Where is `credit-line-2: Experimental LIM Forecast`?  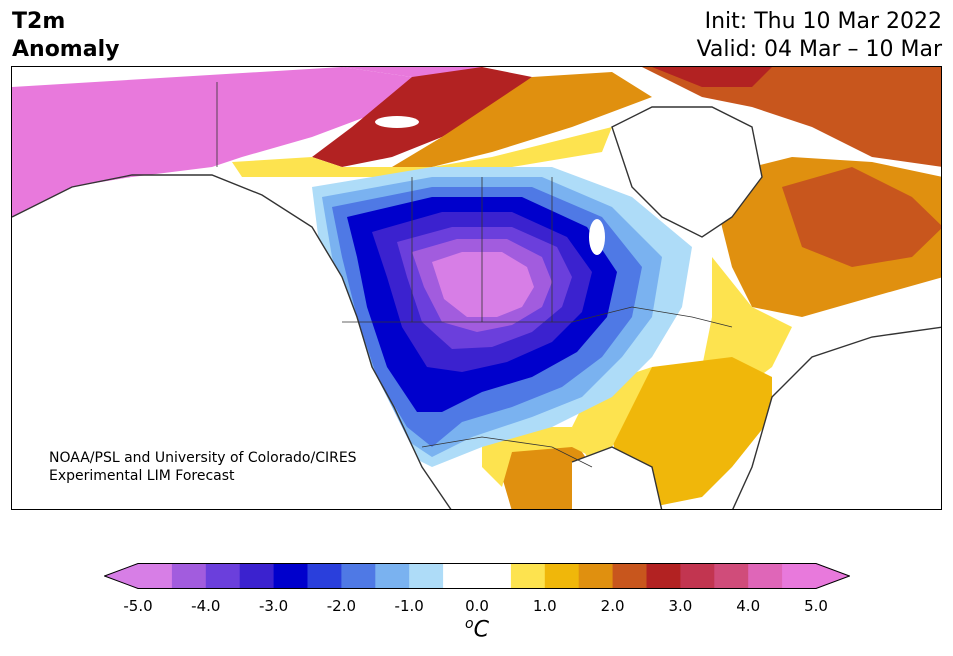 credit-line-2: Experimental LIM Forecast is located at coordinates (142, 476).